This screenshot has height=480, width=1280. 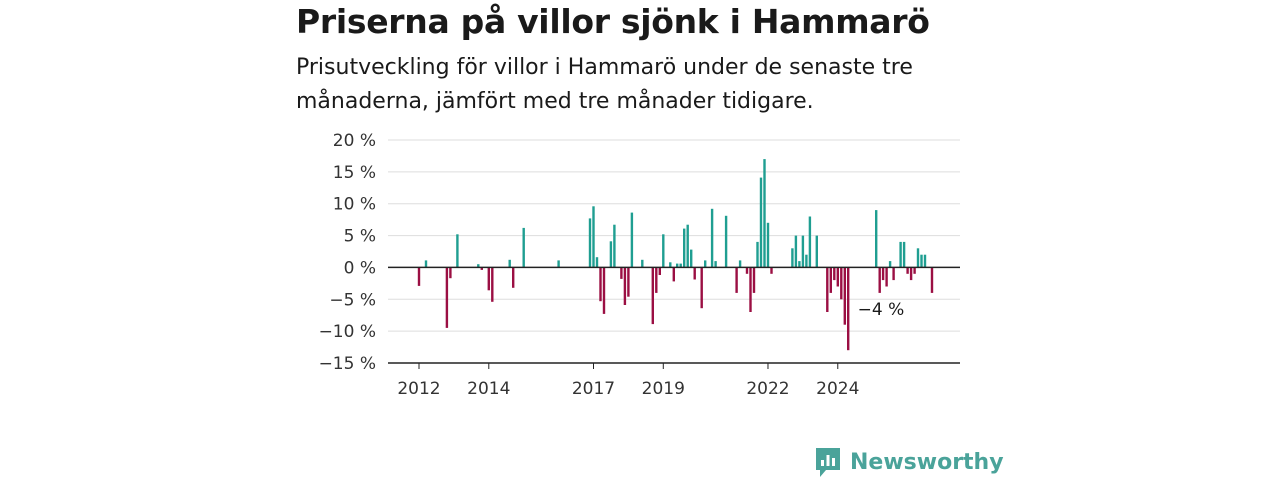 I want to click on x-tick-label: 2022, so click(x=767, y=389).